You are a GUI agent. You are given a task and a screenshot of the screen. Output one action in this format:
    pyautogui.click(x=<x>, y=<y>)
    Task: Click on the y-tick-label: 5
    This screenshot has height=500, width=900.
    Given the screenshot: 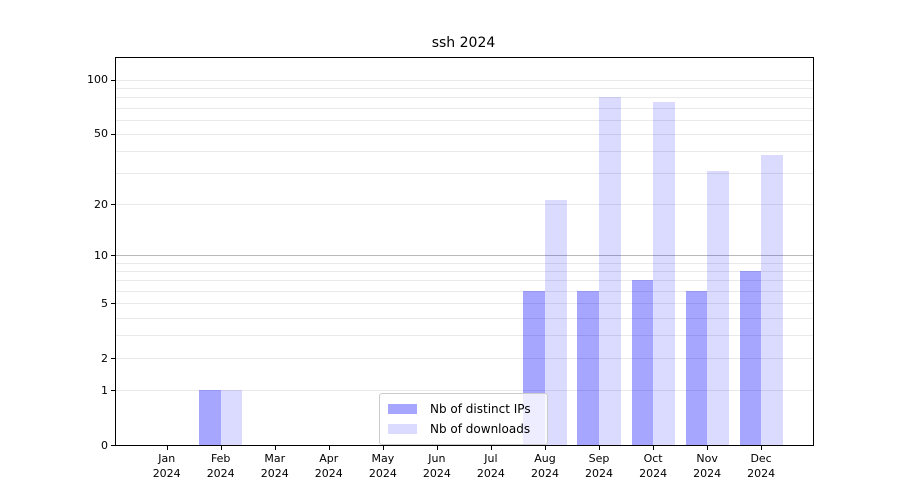 What is the action you would take?
    pyautogui.click(x=104, y=303)
    